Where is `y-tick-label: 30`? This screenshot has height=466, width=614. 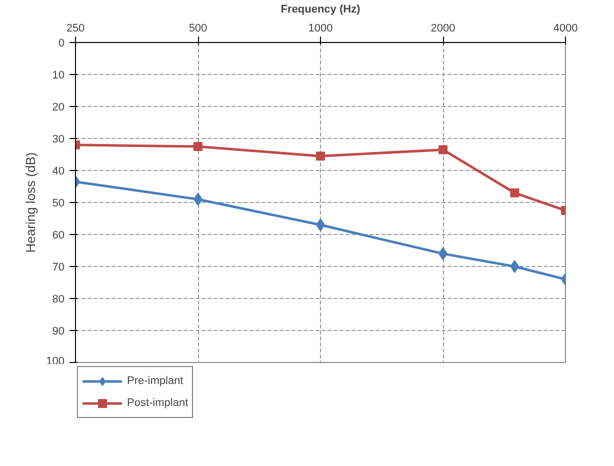
y-tick-label: 30 is located at coordinates (58, 140).